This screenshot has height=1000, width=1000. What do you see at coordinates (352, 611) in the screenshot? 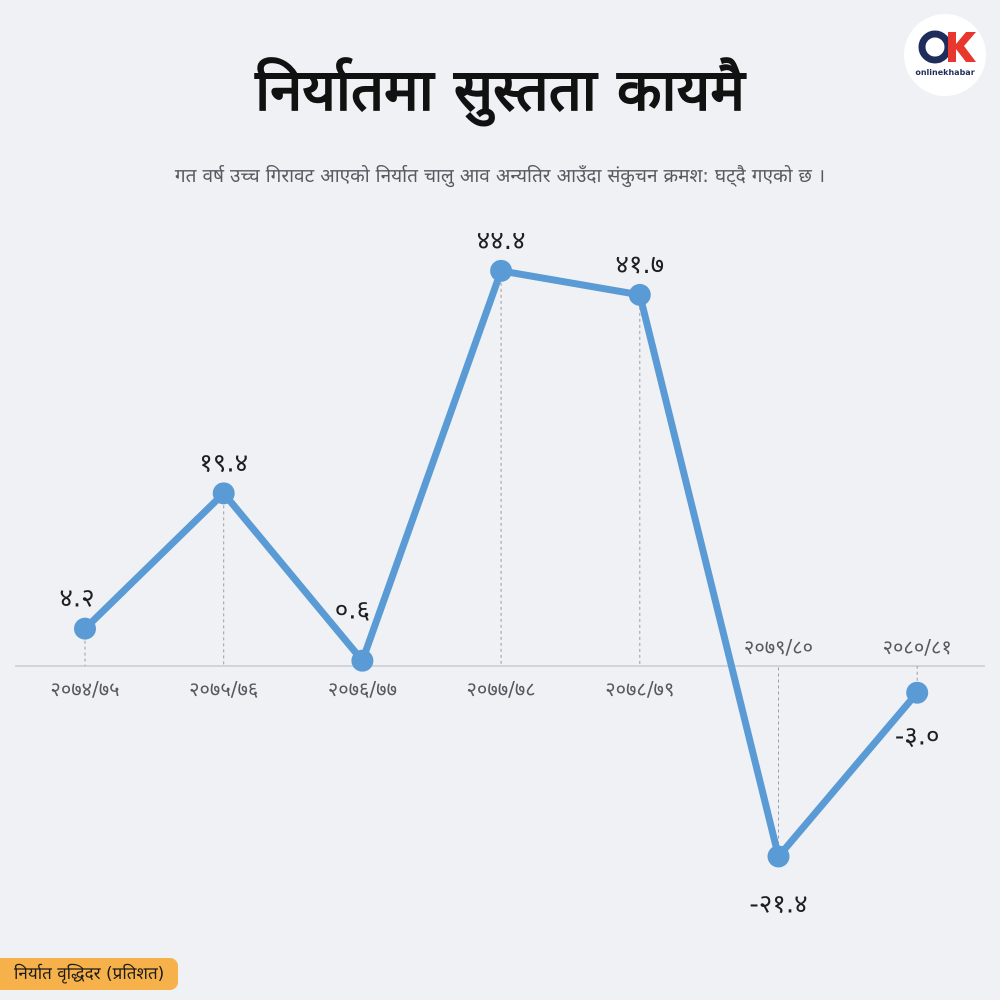
I see `data-label: ०.६` at bounding box center [352, 611].